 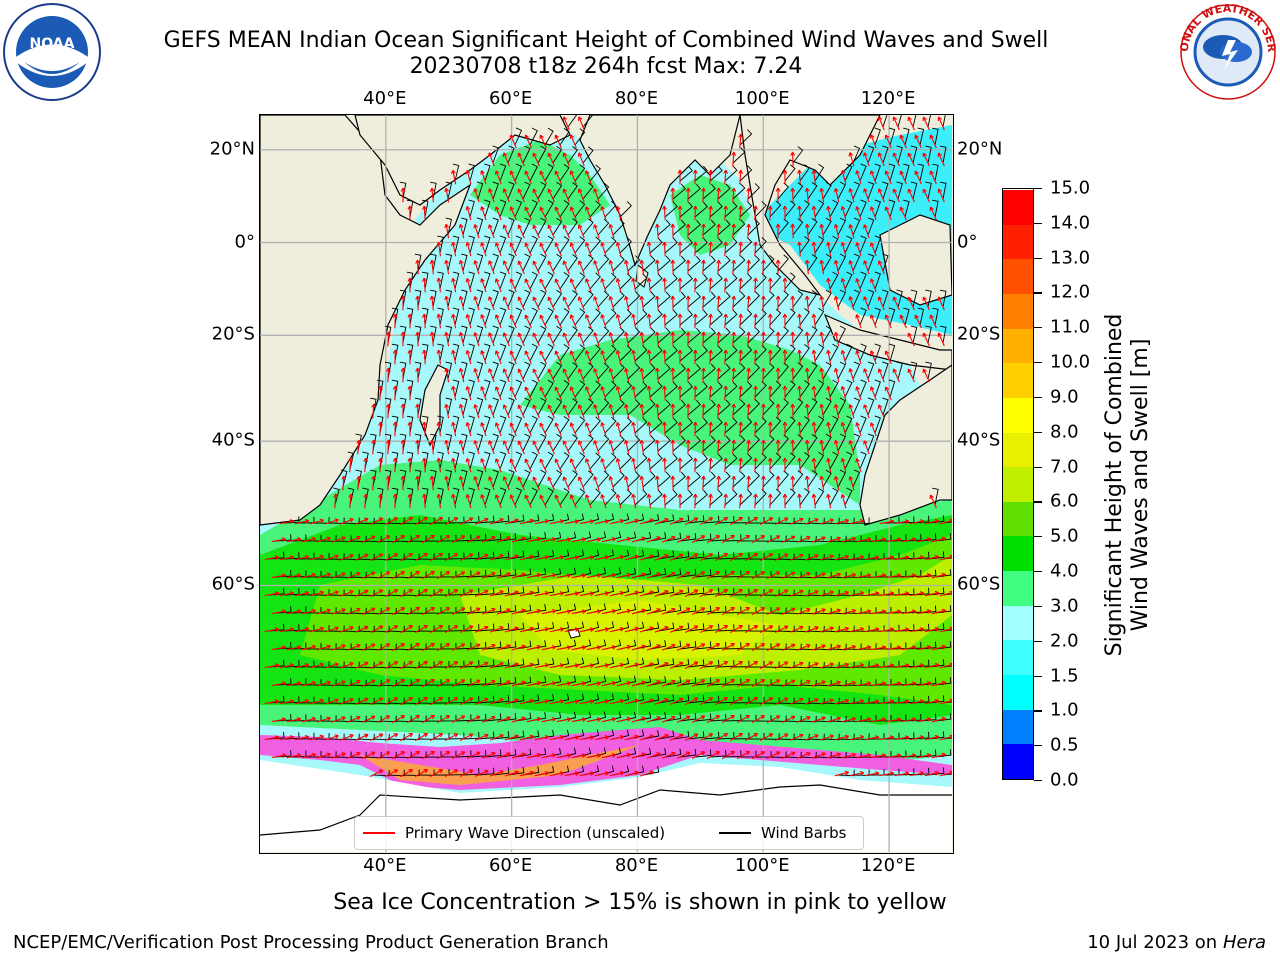 I want to click on colorbar-segment, so click(x=1018, y=276).